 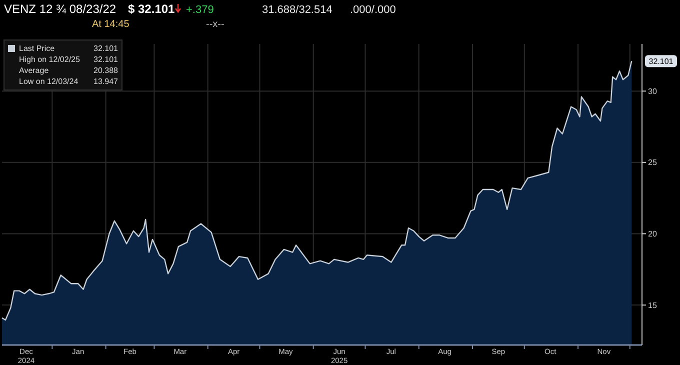 I want to click on legend-label: Last Price, so click(x=37, y=48).